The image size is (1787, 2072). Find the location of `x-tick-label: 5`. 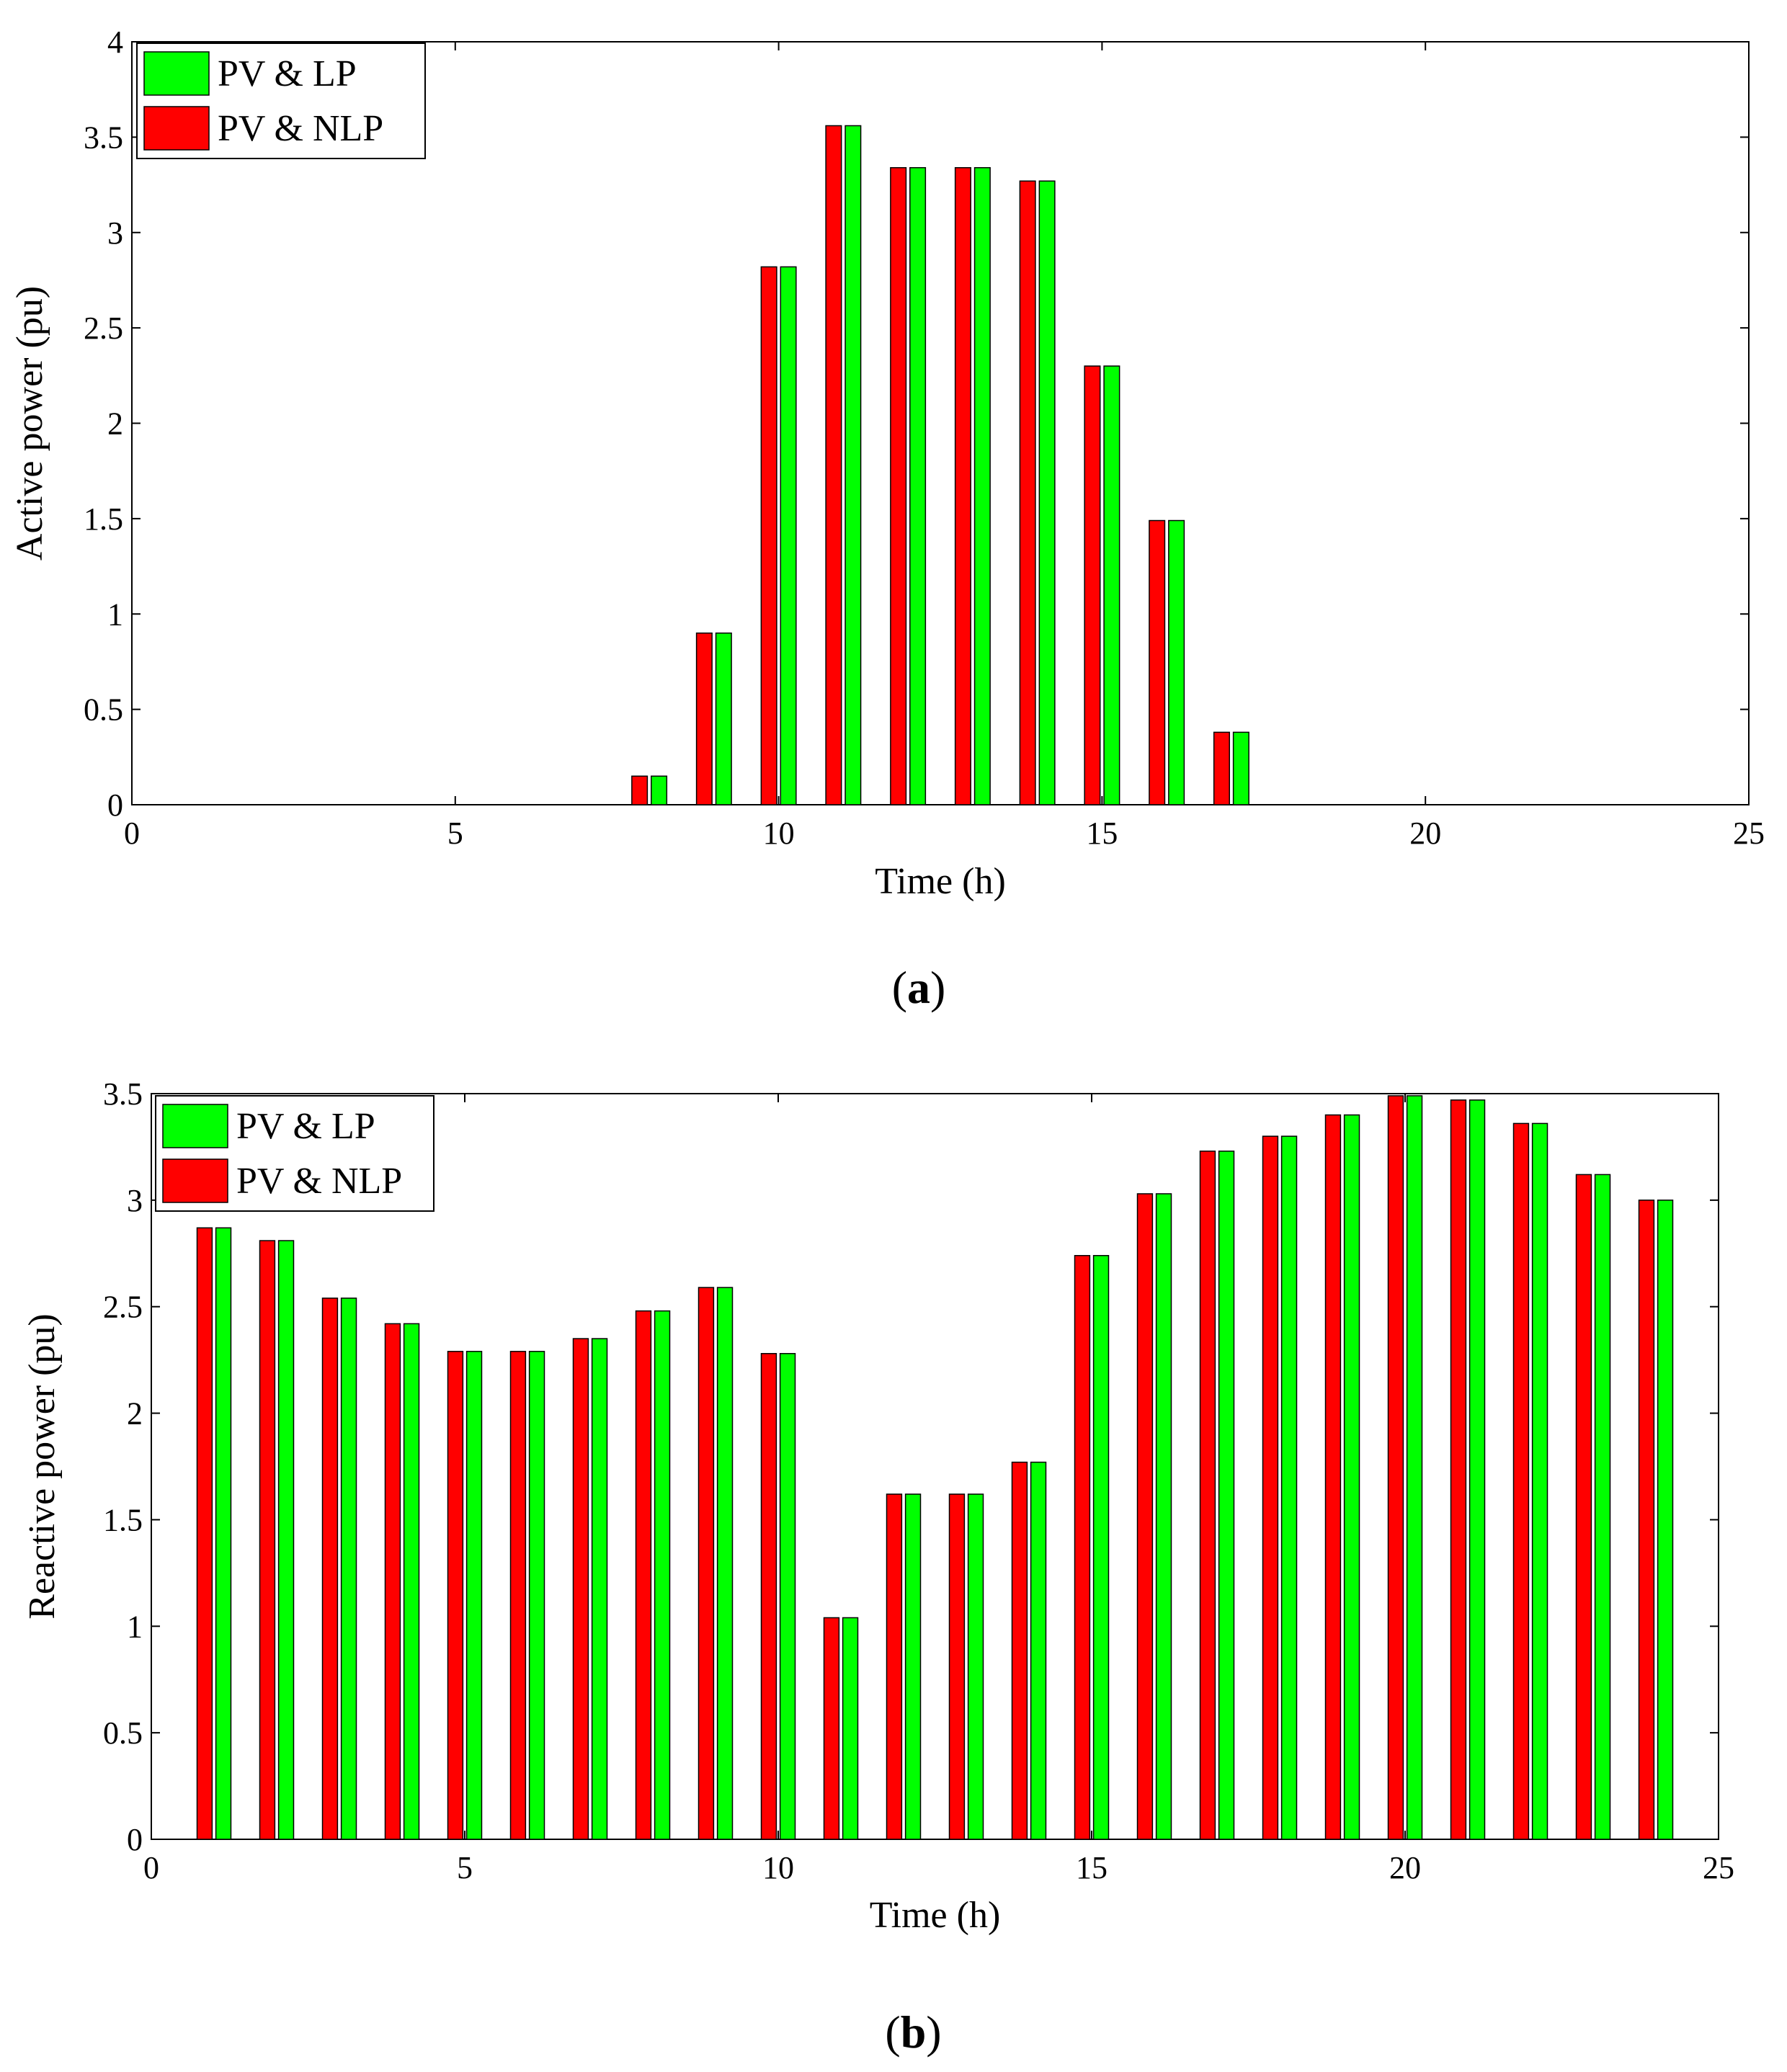

x-tick-label: 5 is located at coordinates (465, 1868).